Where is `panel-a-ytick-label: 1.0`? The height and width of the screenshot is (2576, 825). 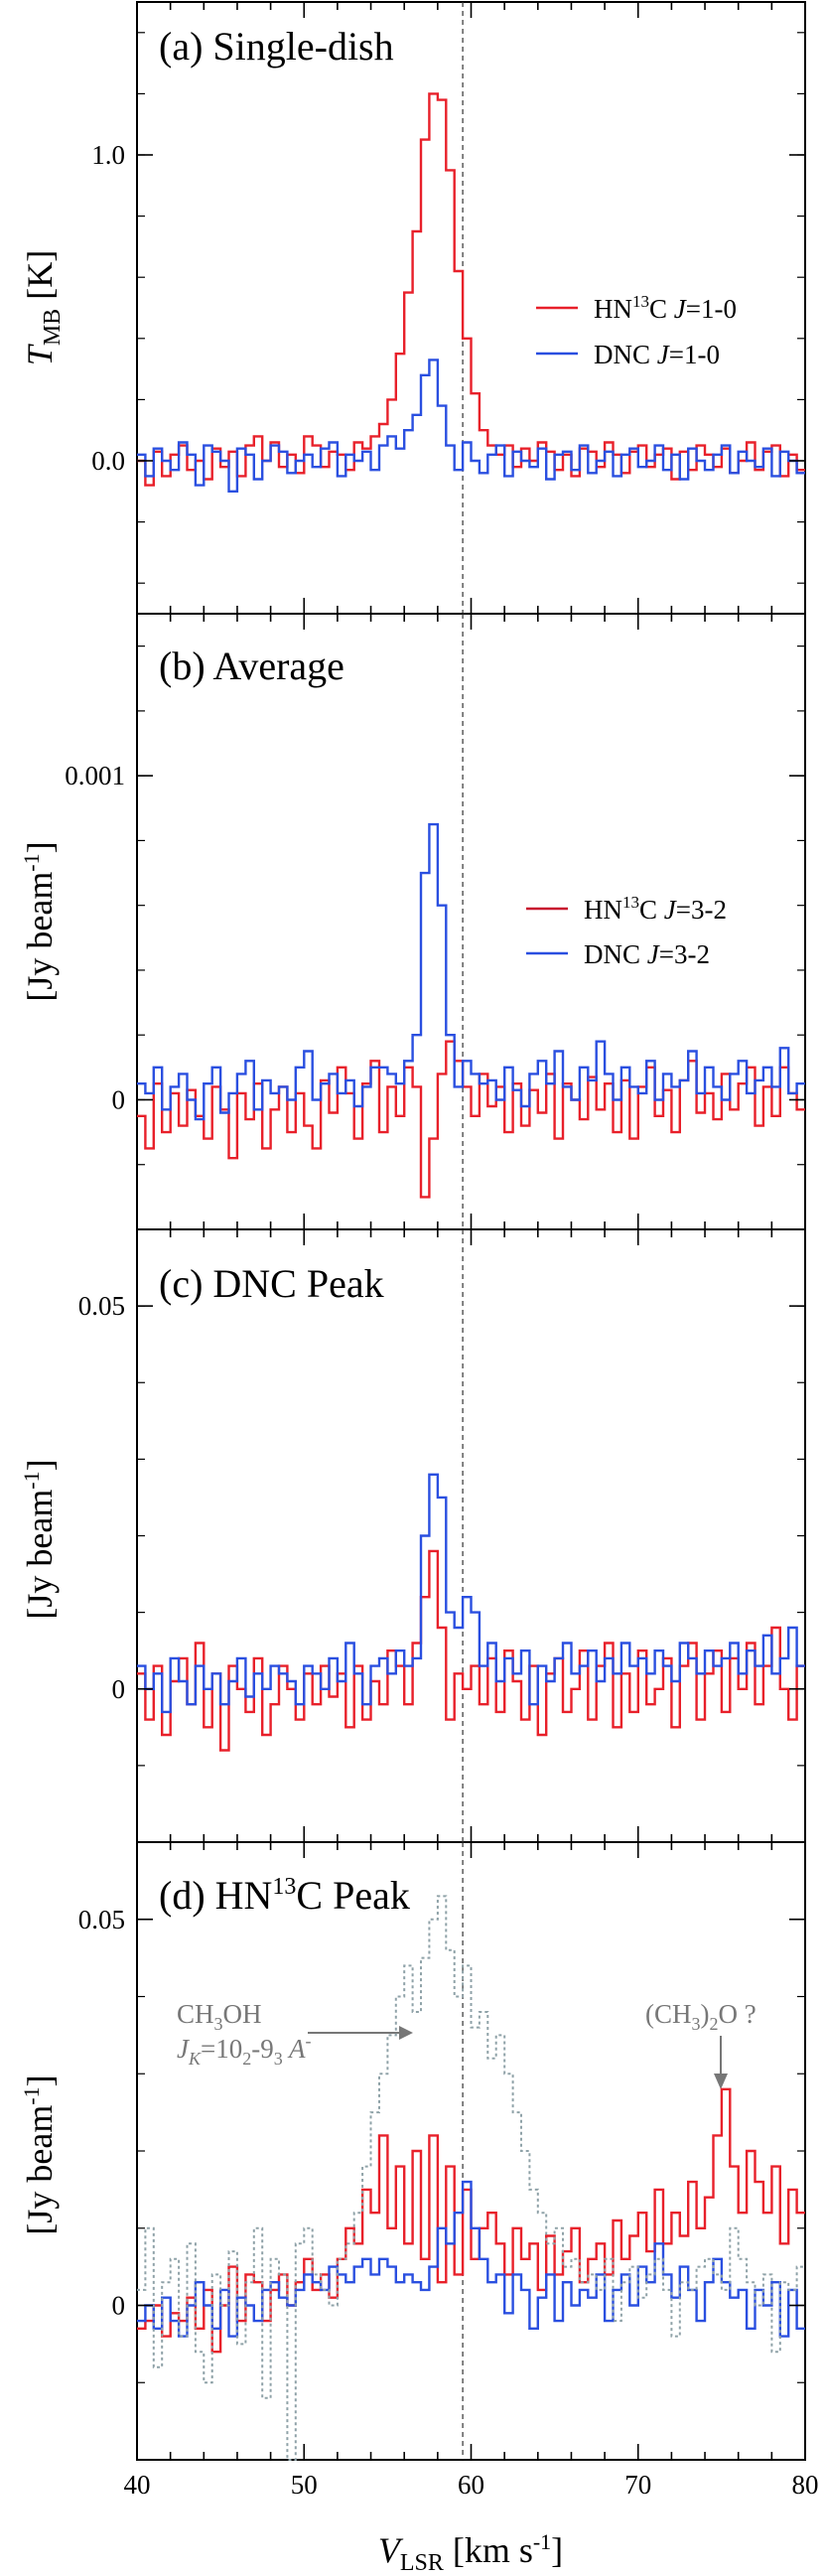
panel-a-ytick-label: 1.0 is located at coordinates (108, 155).